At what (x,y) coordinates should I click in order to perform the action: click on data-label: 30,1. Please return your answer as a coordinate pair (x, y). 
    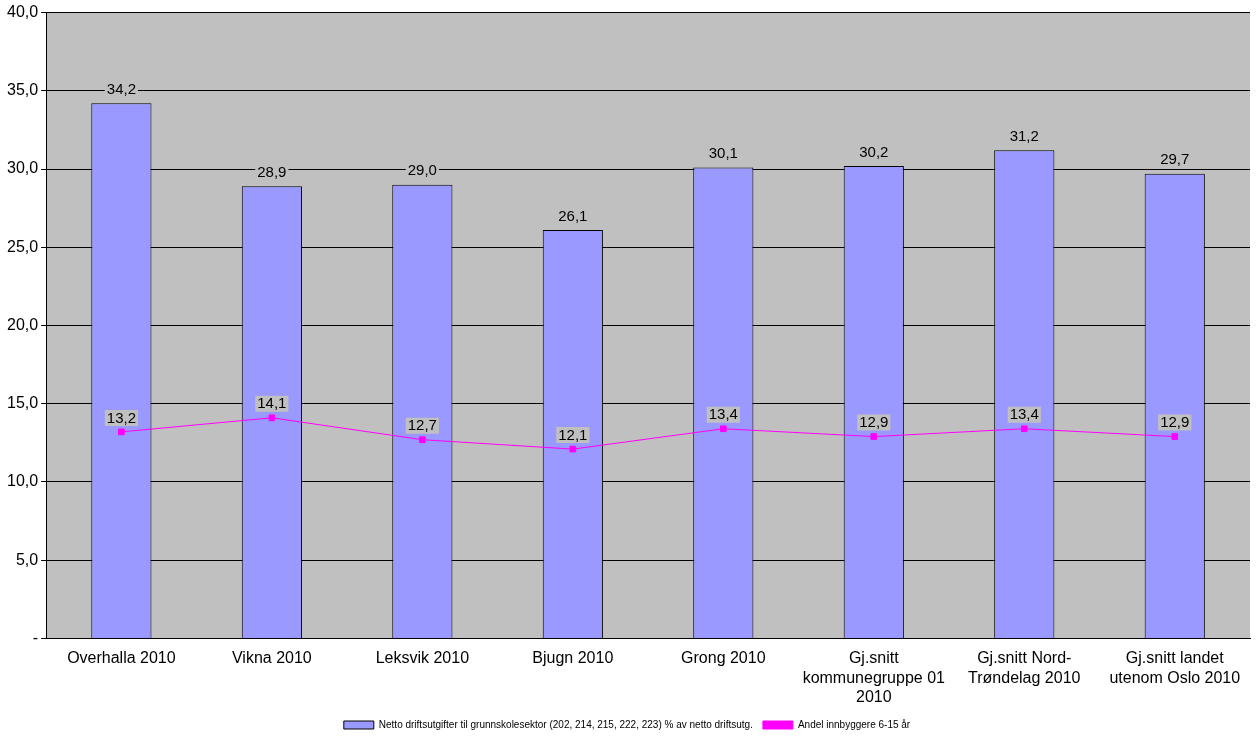
    Looking at the image, I should click on (723, 153).